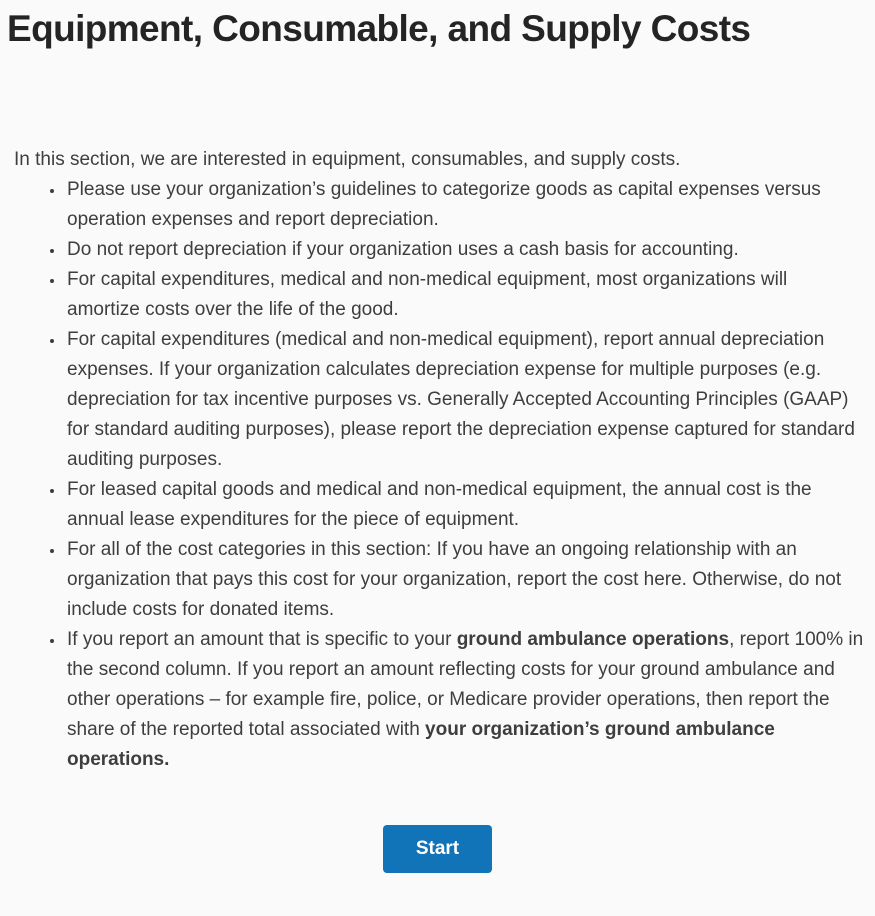  I want to click on list-item-text-bold: ground ambulance operations, so click(593, 640).